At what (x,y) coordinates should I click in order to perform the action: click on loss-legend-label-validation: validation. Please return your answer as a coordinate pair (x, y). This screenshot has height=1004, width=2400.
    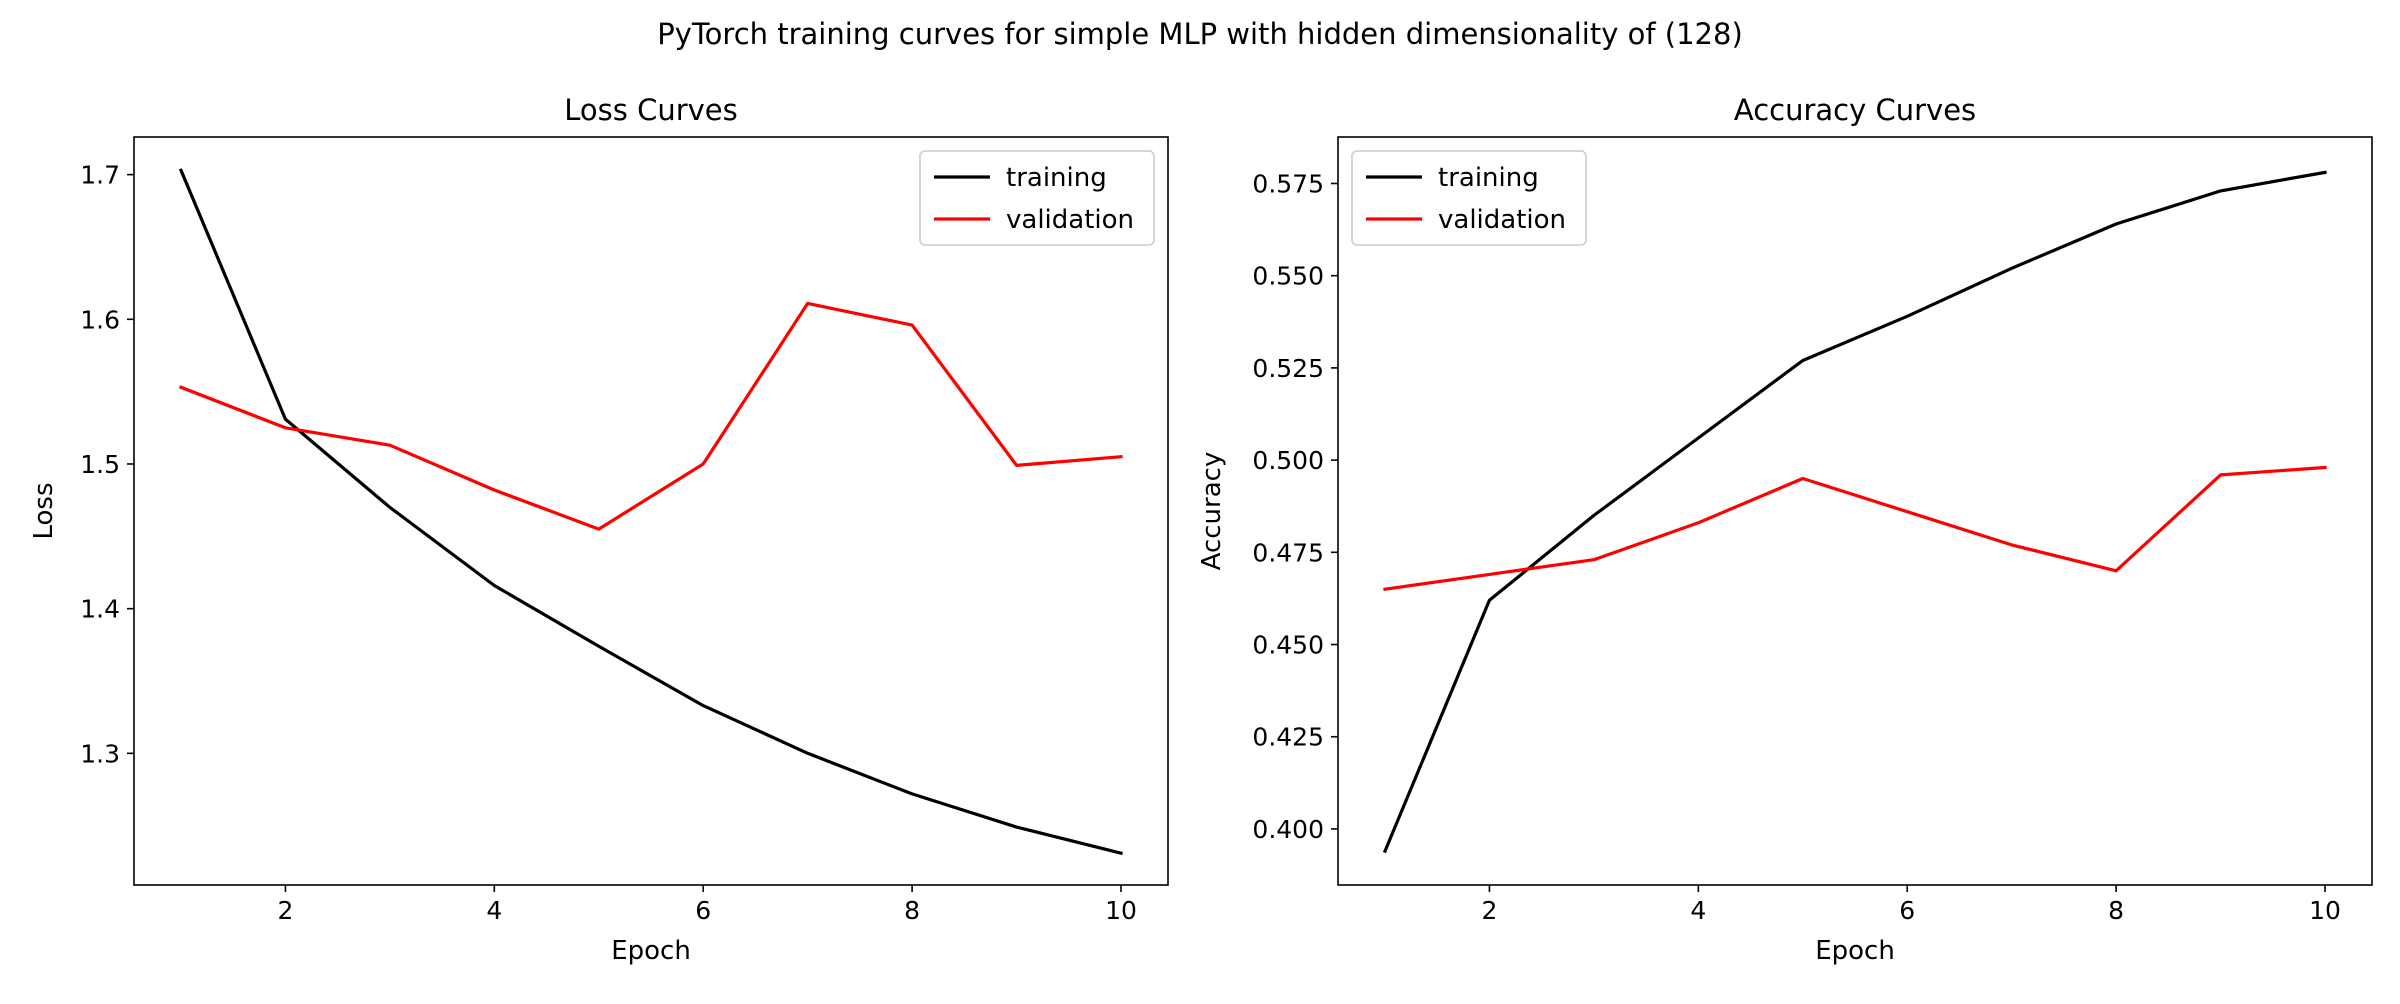
    Looking at the image, I should click on (1070, 220).